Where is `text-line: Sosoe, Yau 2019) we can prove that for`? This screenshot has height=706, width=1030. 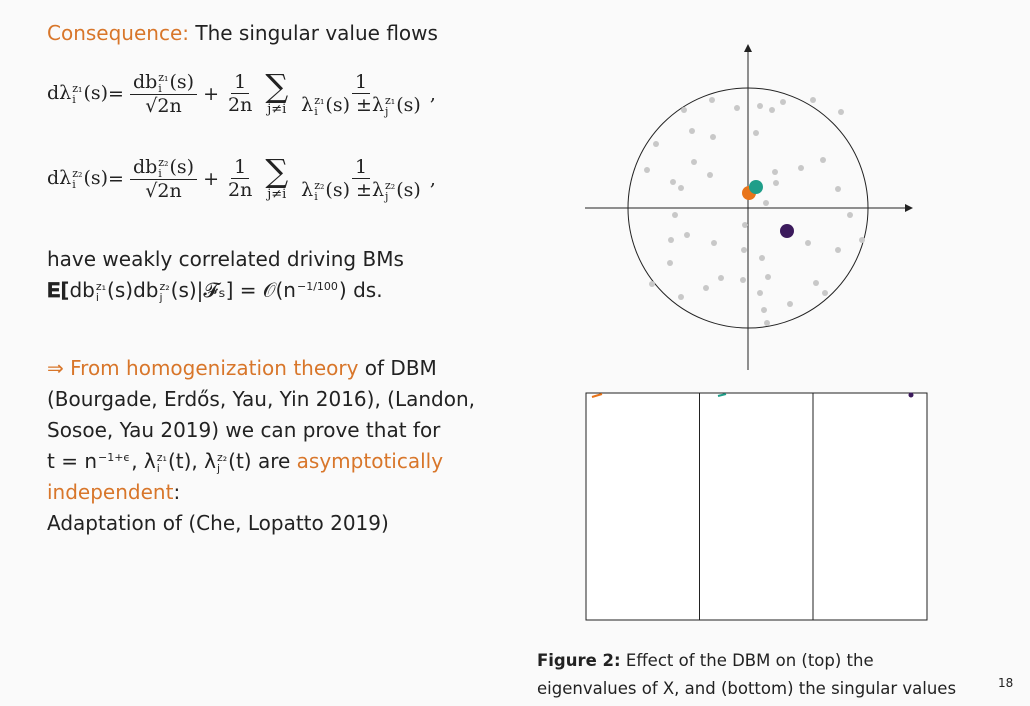
text-line: Sosoe, Yau 2019) we can prove that for is located at coordinates (261, 430).